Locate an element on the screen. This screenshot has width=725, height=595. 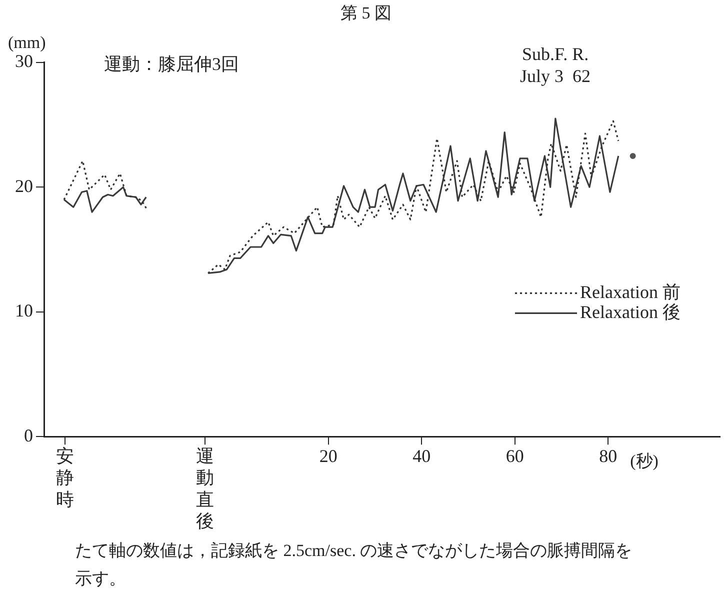
annotation: Sub.F. R. is located at coordinates (555, 54).